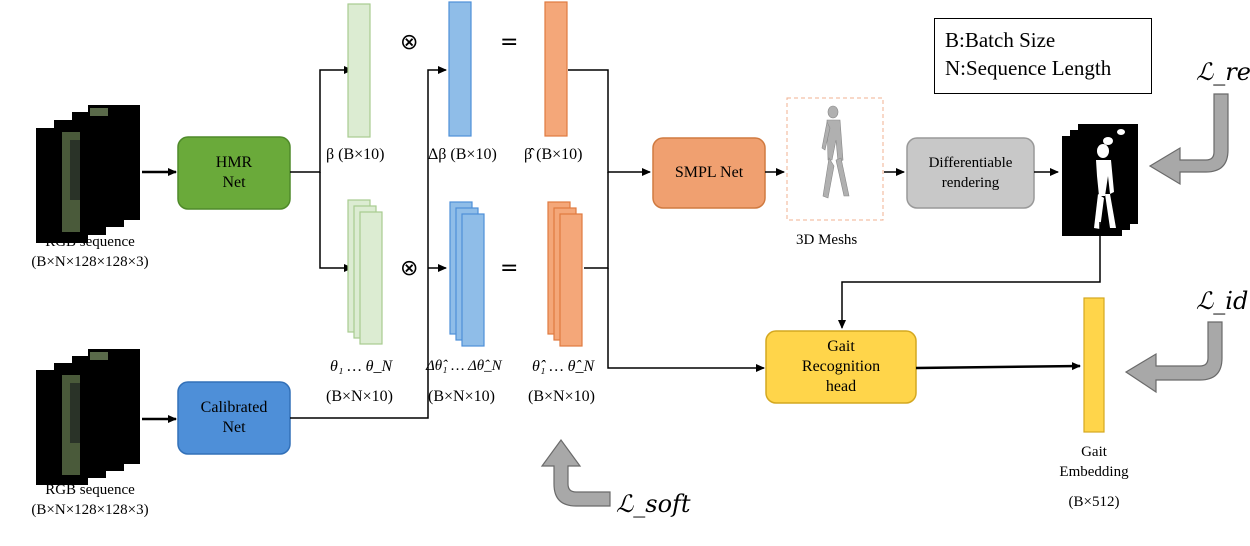 The width and height of the screenshot is (1250, 546). What do you see at coordinates (827, 240) in the screenshot?
I see `meshes-label: 3D Meshs` at bounding box center [827, 240].